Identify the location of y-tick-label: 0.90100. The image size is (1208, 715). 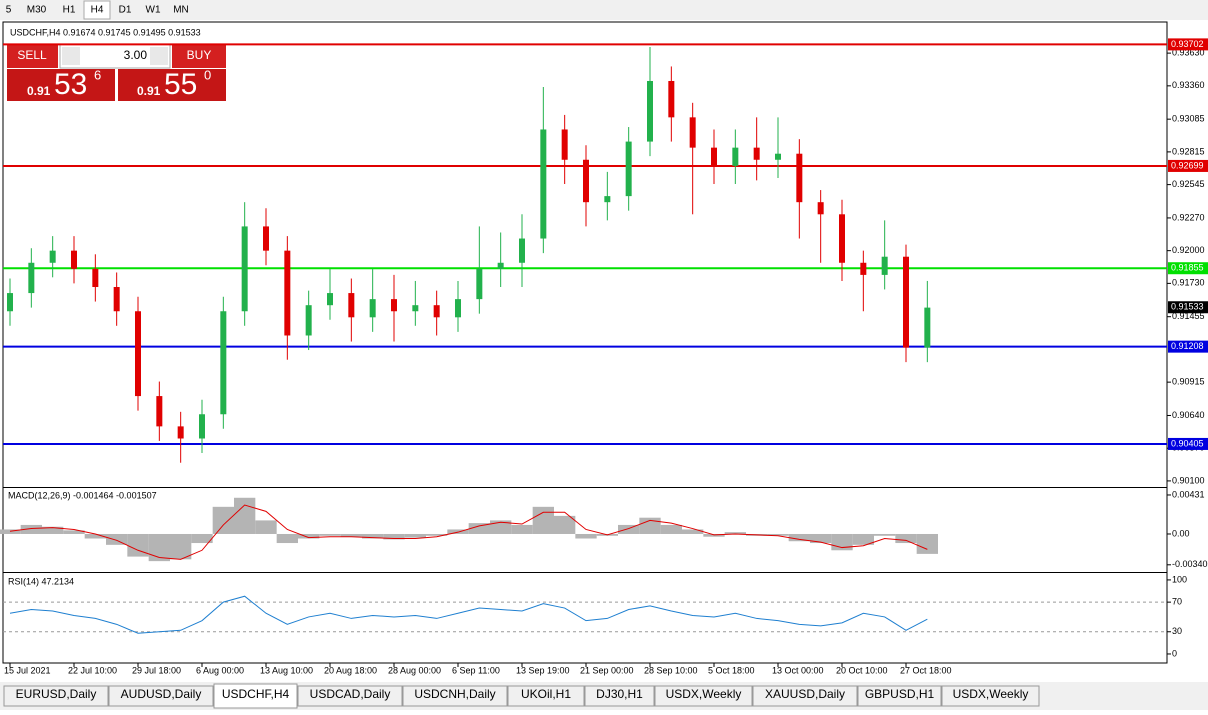
(1188, 480).